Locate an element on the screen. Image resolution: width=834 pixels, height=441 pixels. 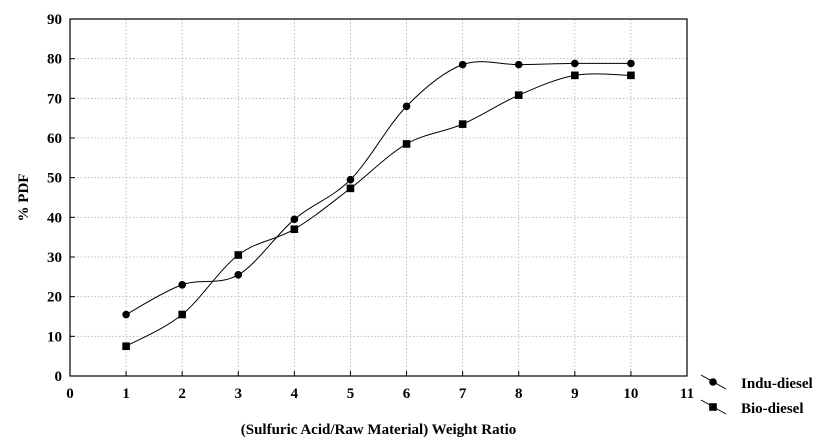
y-tick-label: 90 is located at coordinates (54, 20).